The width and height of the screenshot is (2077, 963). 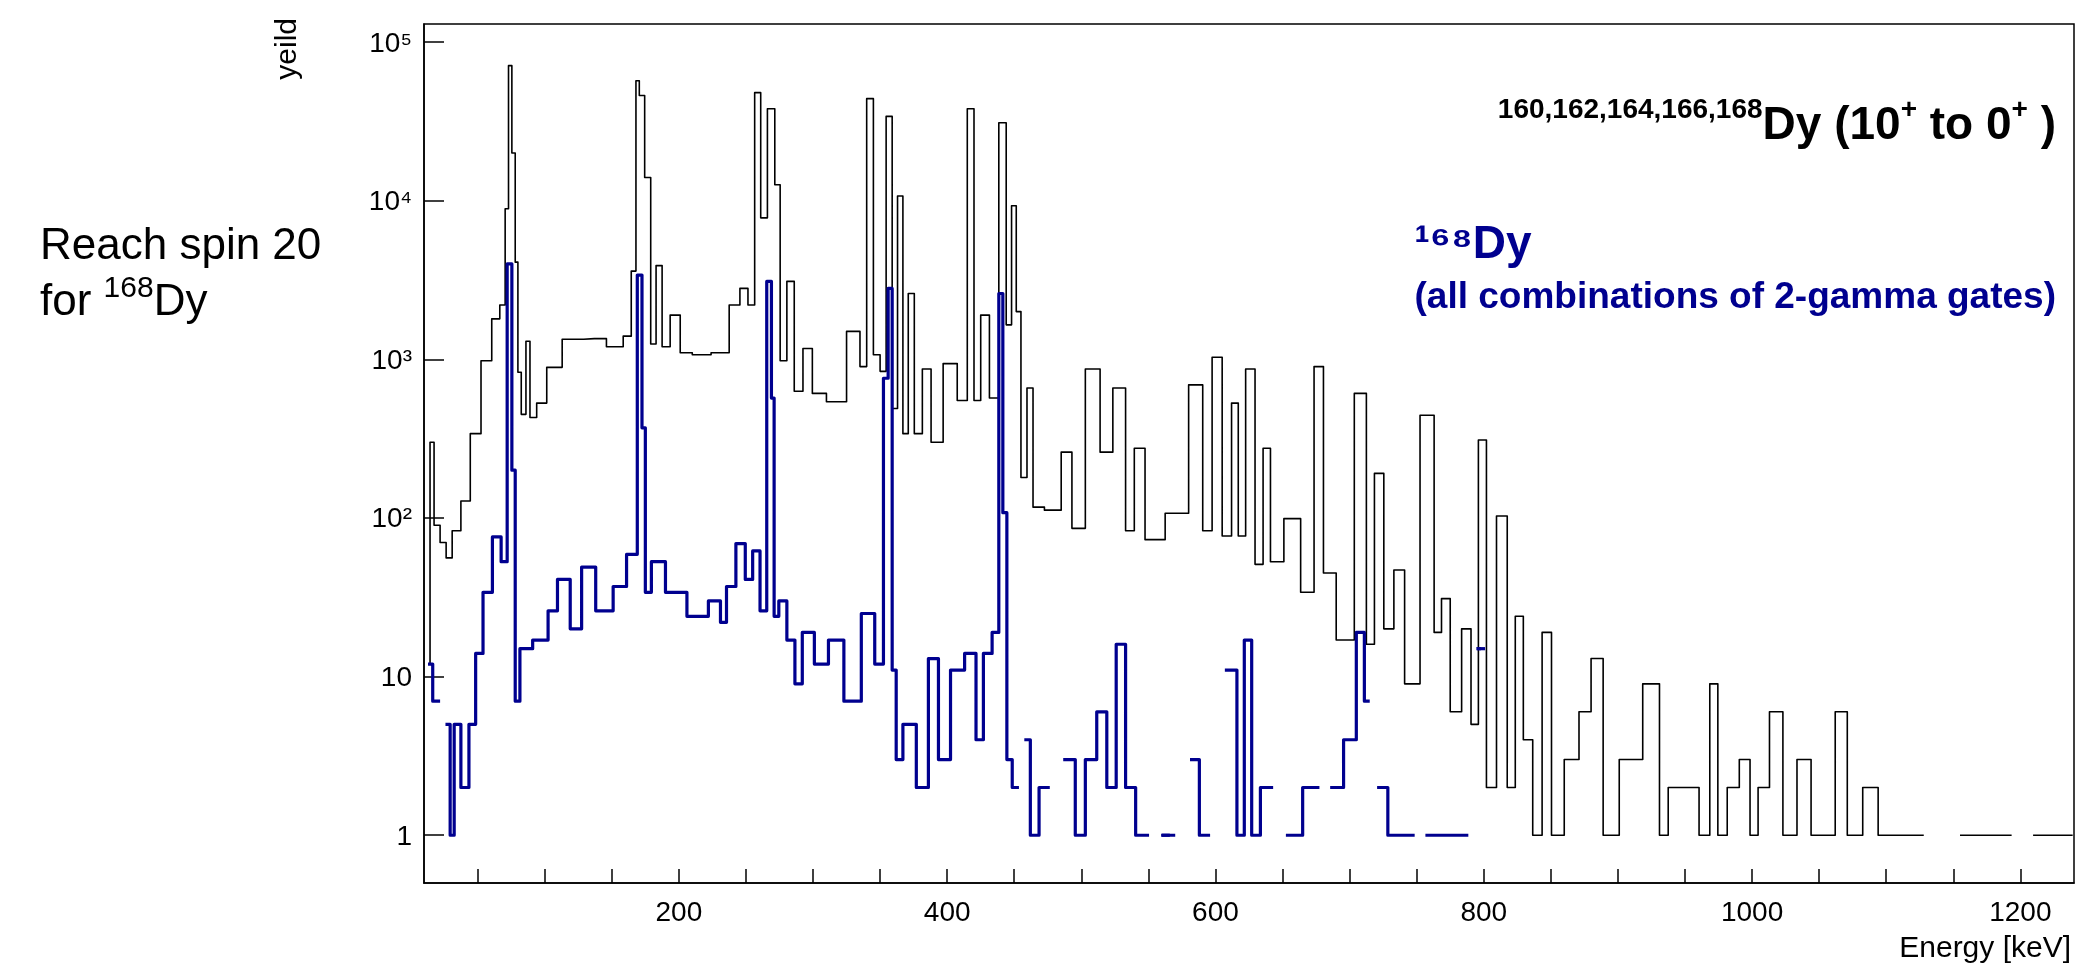 I want to click on x-tick-label: 1000, so click(x=1752, y=911).